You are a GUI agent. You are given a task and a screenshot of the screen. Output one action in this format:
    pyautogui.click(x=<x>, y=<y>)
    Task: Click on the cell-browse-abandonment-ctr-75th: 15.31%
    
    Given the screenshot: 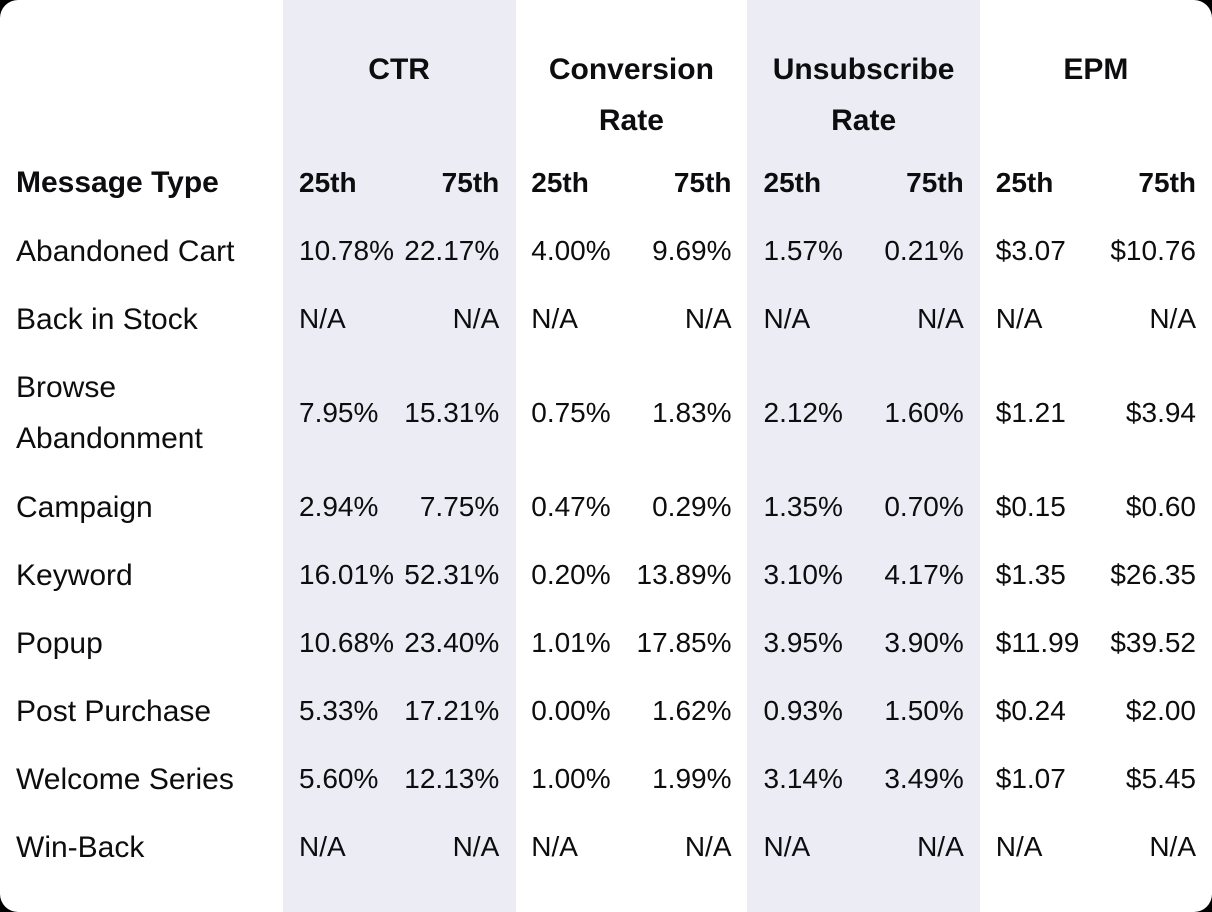 What is the action you would take?
    pyautogui.click(x=452, y=412)
    